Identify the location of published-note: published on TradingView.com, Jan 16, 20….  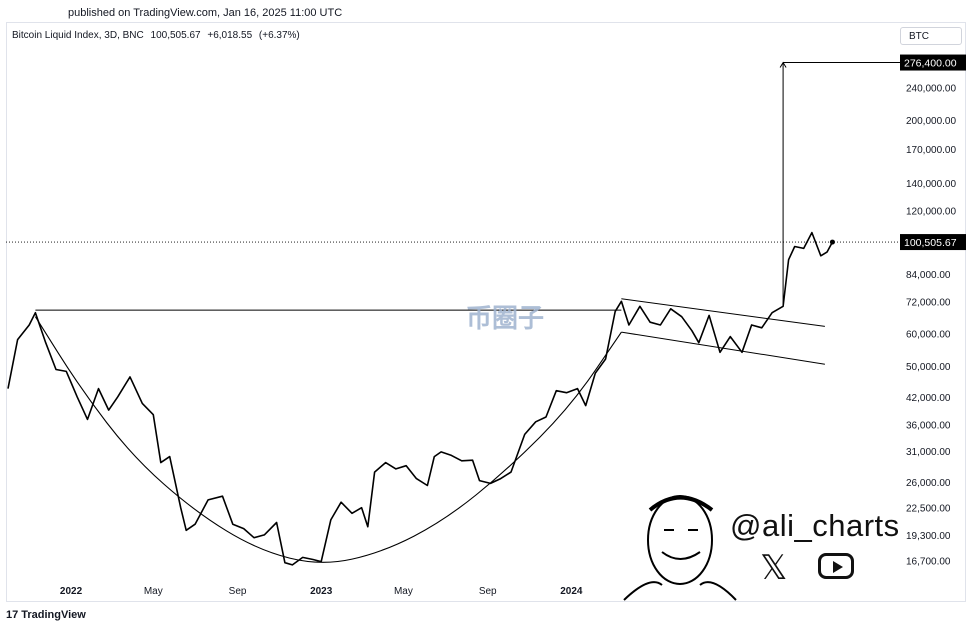
(205, 13).